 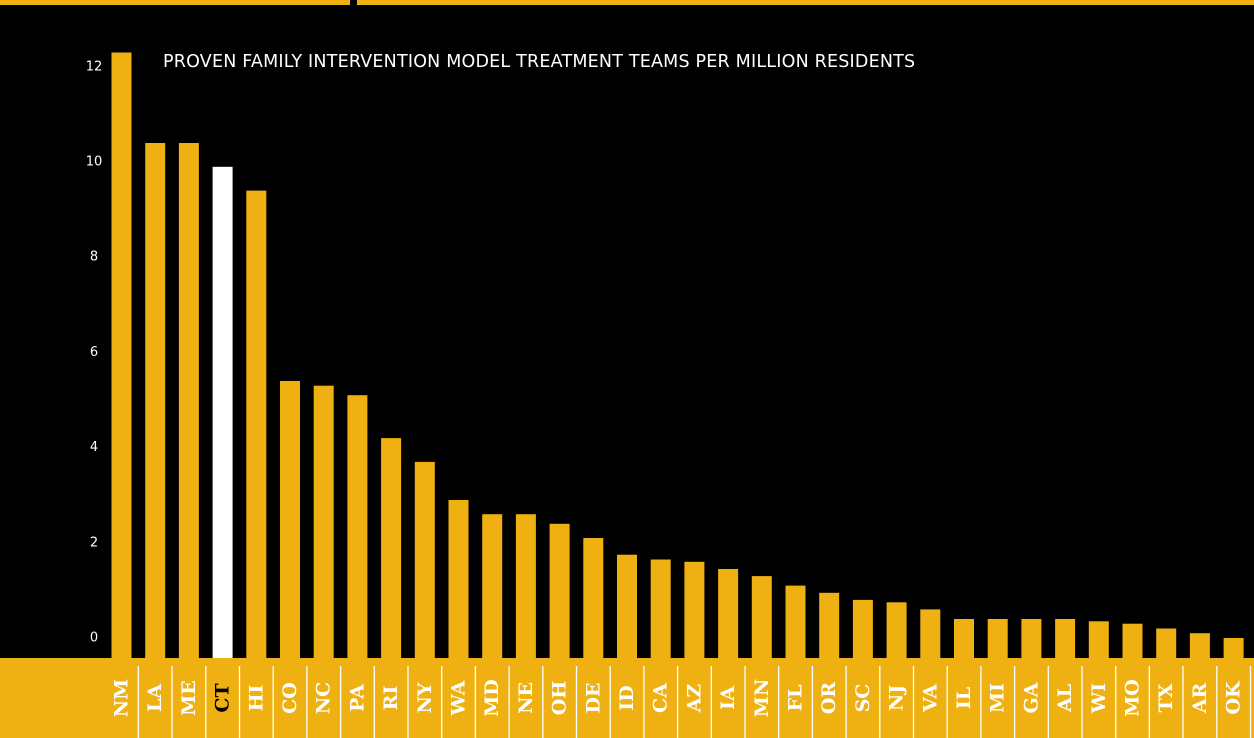 What do you see at coordinates (525, 586) in the screenshot?
I see `bar-ne` at bounding box center [525, 586].